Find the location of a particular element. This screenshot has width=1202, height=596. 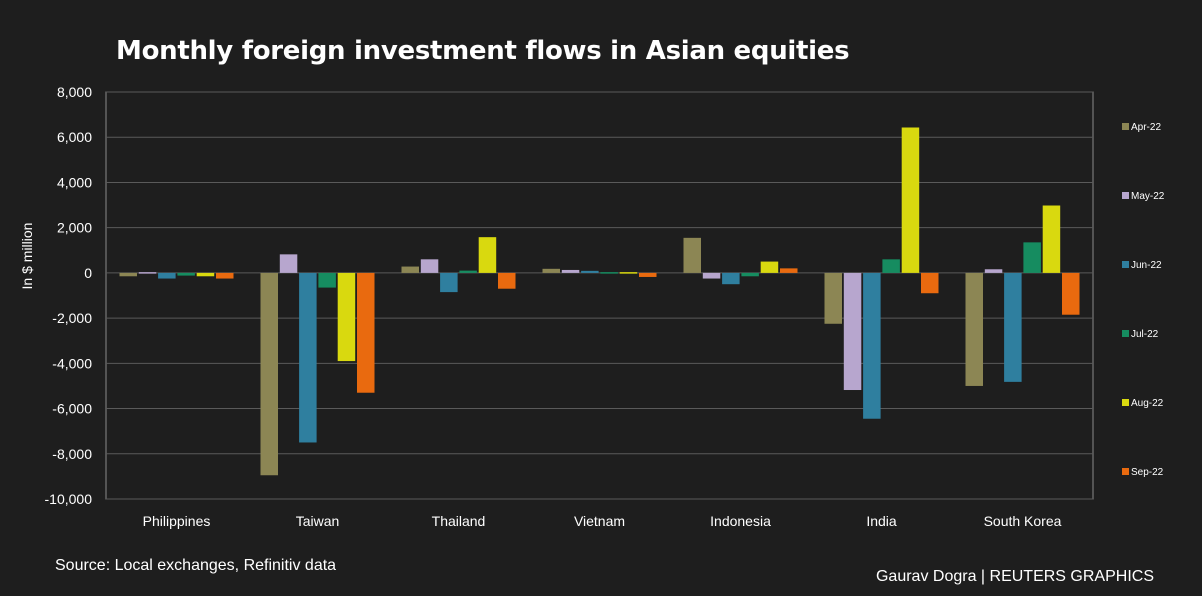

category-label: Taiwan is located at coordinates (318, 521).